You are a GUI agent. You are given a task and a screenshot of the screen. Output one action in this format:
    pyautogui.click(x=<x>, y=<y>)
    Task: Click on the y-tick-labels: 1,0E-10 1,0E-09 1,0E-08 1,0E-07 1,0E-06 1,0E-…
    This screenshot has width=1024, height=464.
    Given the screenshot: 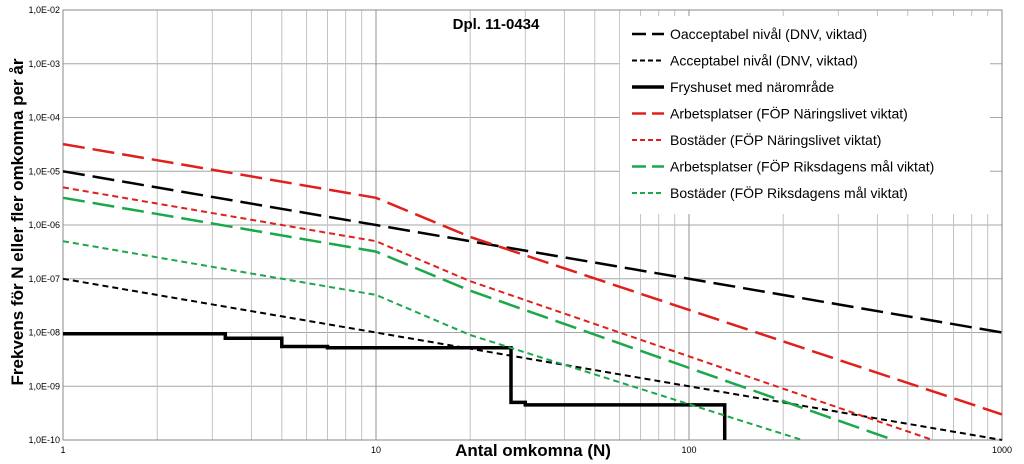 What is the action you would take?
    pyautogui.click(x=44, y=225)
    